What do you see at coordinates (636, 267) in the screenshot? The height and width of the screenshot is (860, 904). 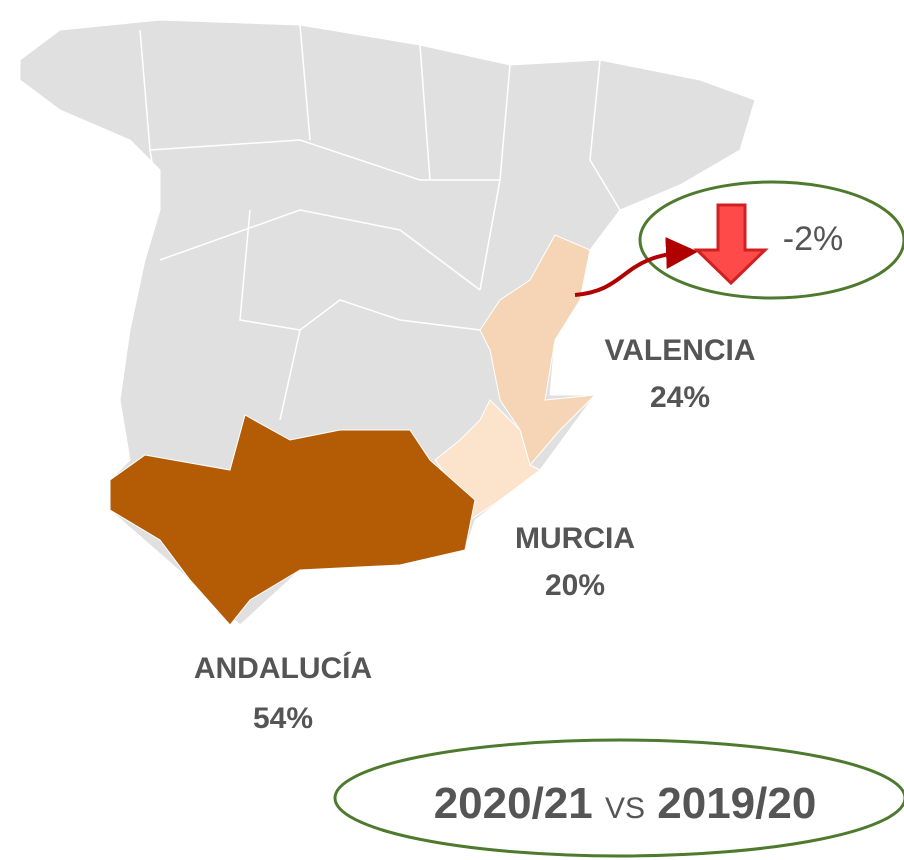 I see `callout-arrow` at bounding box center [636, 267].